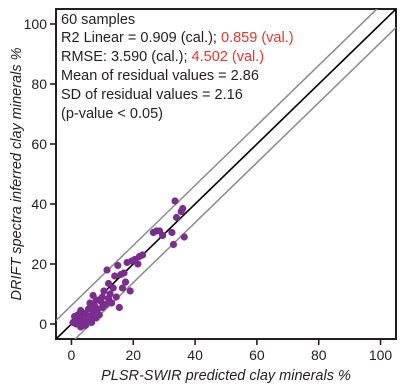  What do you see at coordinates (39, 204) in the screenshot?
I see `y-tick-label: 40` at bounding box center [39, 204].